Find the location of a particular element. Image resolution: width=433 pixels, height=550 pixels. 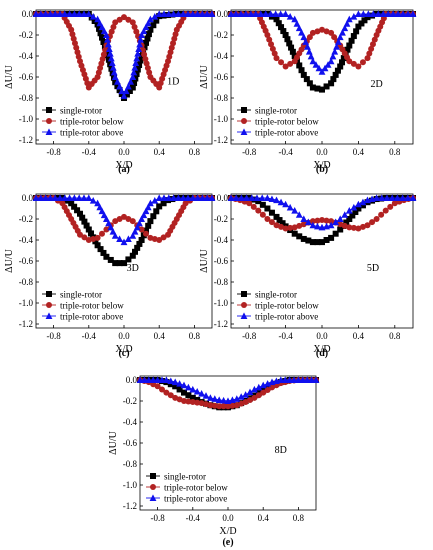

y-tick-label: -0.2 is located at coordinates (130, 401).